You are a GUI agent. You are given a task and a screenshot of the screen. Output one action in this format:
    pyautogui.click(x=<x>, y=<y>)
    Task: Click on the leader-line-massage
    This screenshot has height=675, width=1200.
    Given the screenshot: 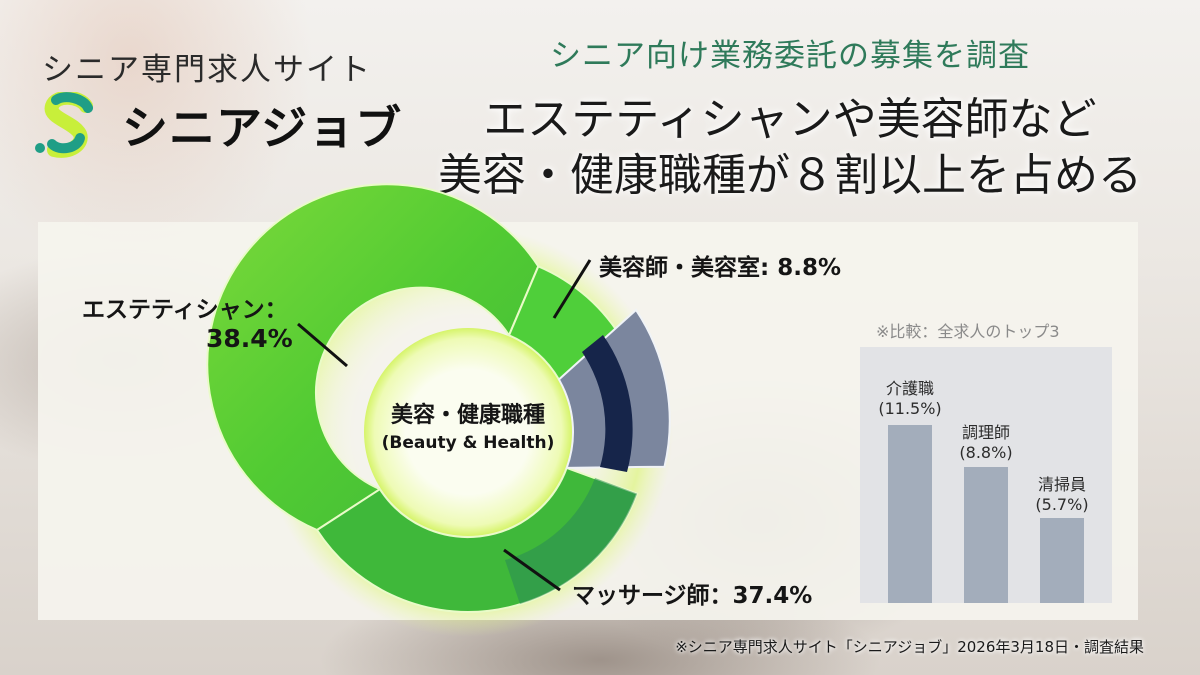 What is the action you would take?
    pyautogui.click(x=532, y=570)
    